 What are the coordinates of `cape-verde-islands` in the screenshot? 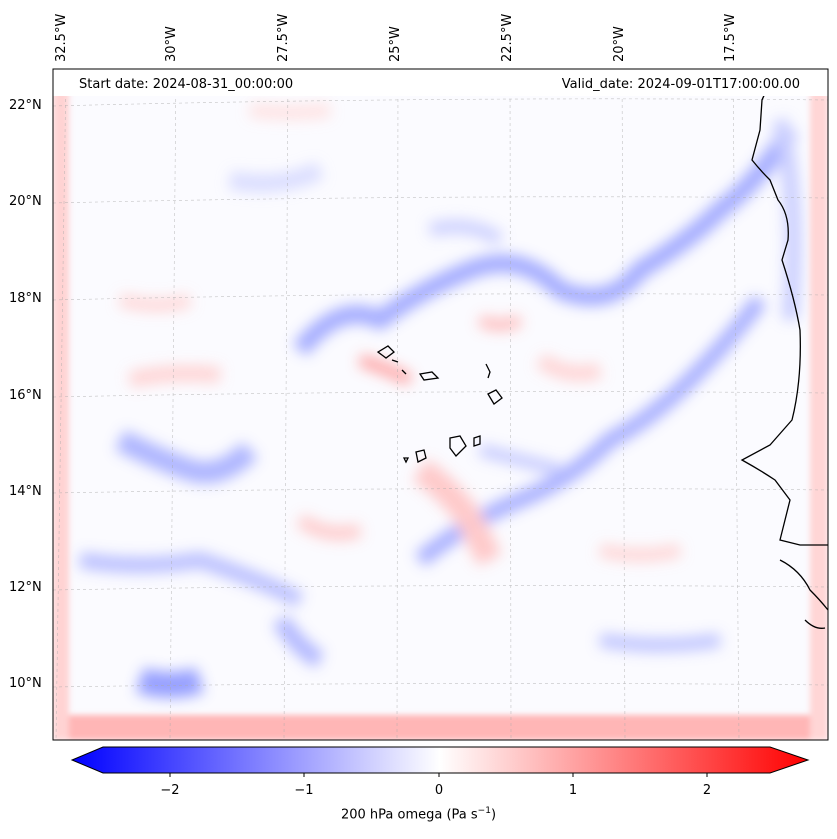 It's located at (439, 404).